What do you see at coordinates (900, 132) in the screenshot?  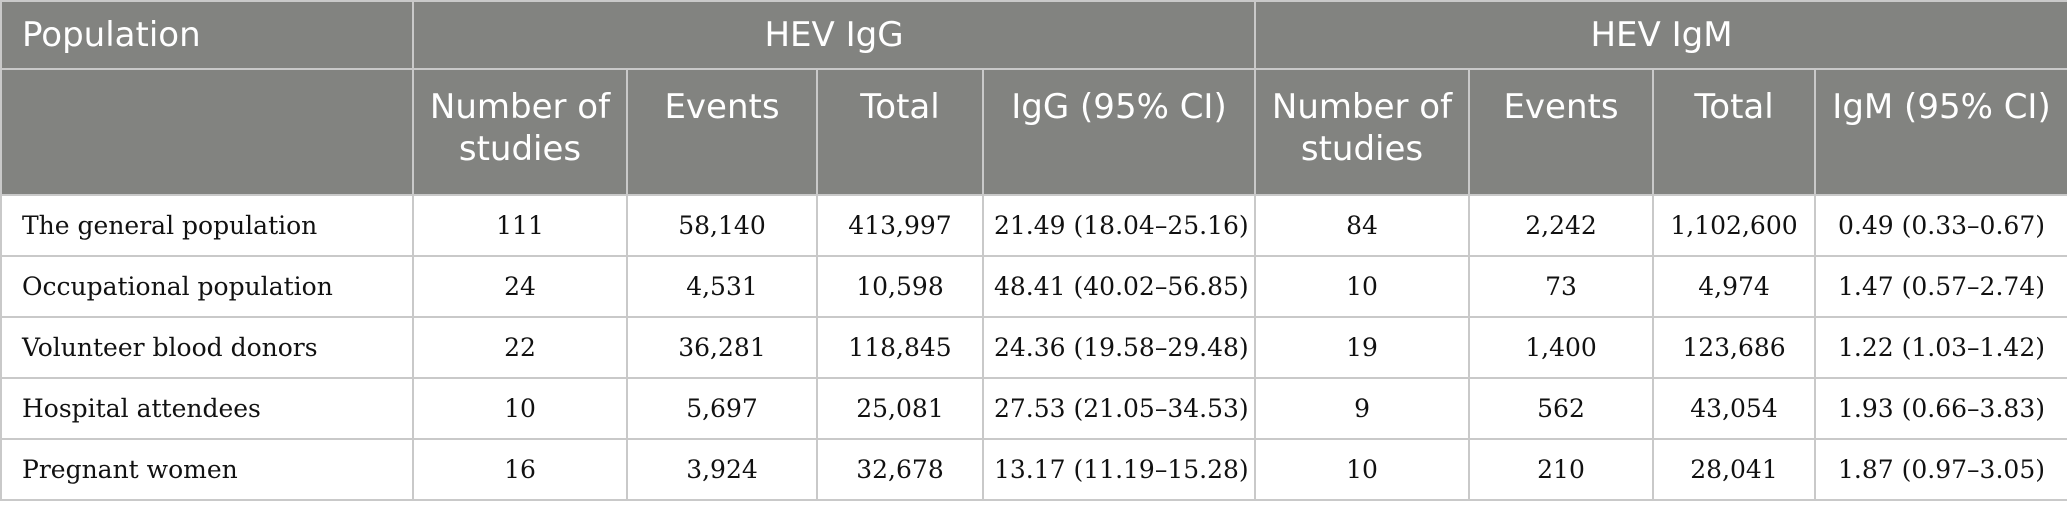 I see `header-igg-total: Total` at bounding box center [900, 132].